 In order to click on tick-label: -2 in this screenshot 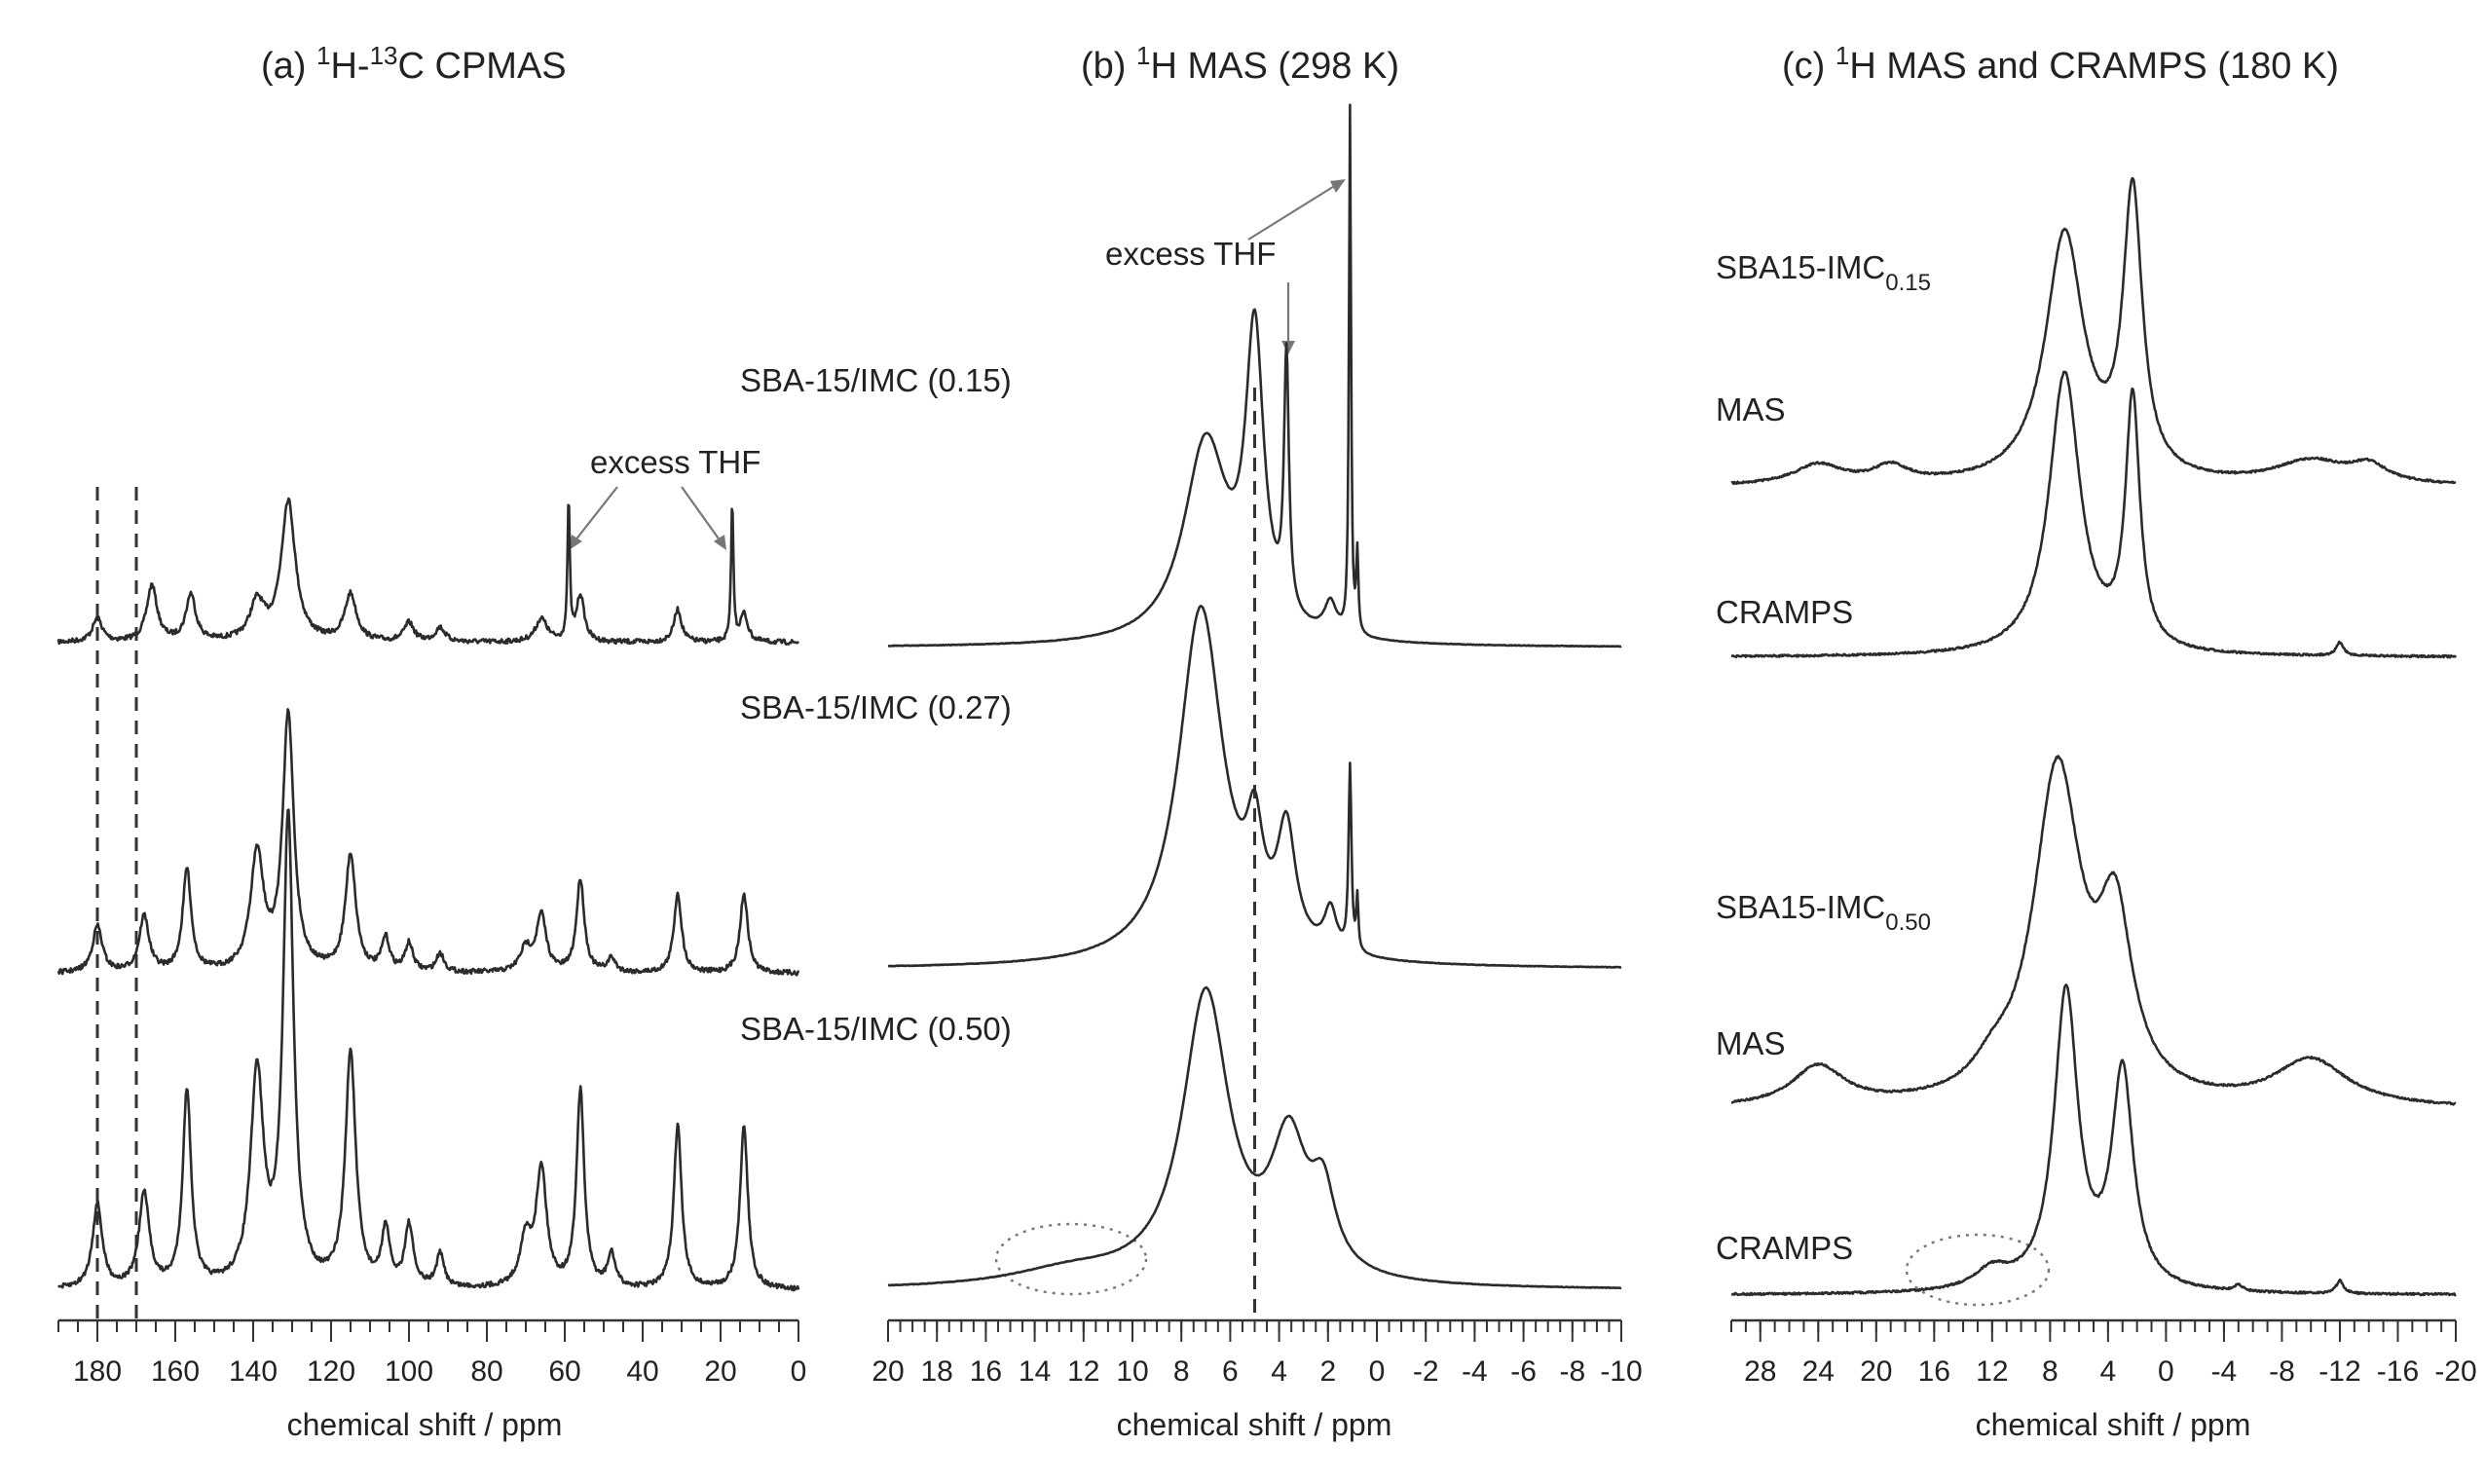, I will do `click(1426, 1371)`.